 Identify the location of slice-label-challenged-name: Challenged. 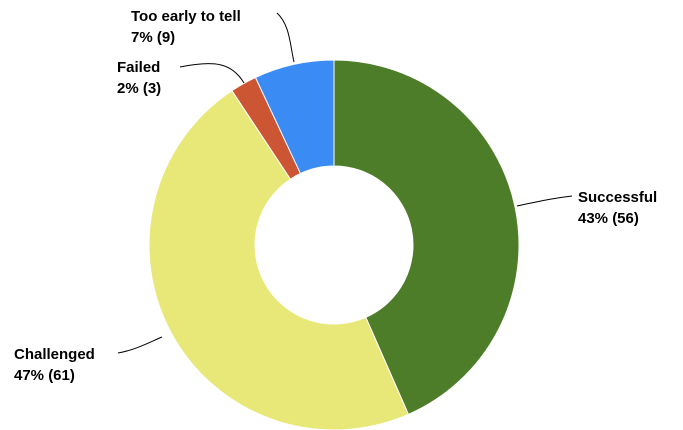
(54, 354).